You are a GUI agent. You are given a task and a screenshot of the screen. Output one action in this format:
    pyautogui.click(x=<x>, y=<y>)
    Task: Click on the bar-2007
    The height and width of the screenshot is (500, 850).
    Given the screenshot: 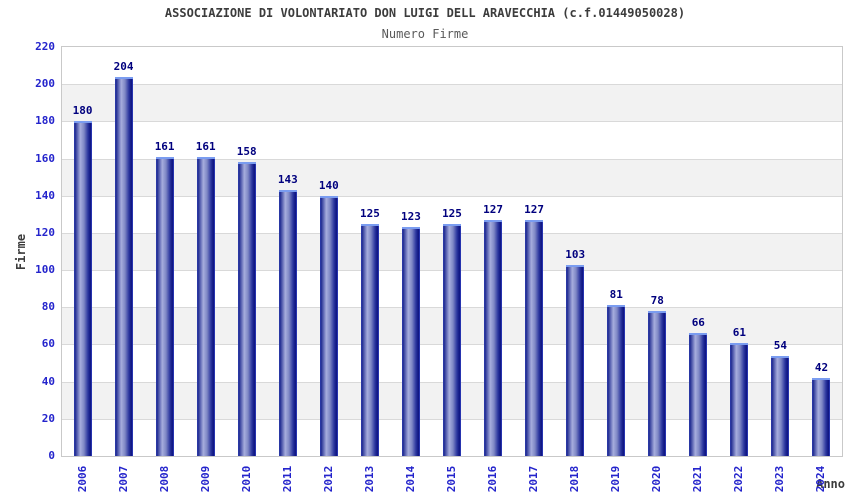 What is the action you would take?
    pyautogui.click(x=123, y=266)
    